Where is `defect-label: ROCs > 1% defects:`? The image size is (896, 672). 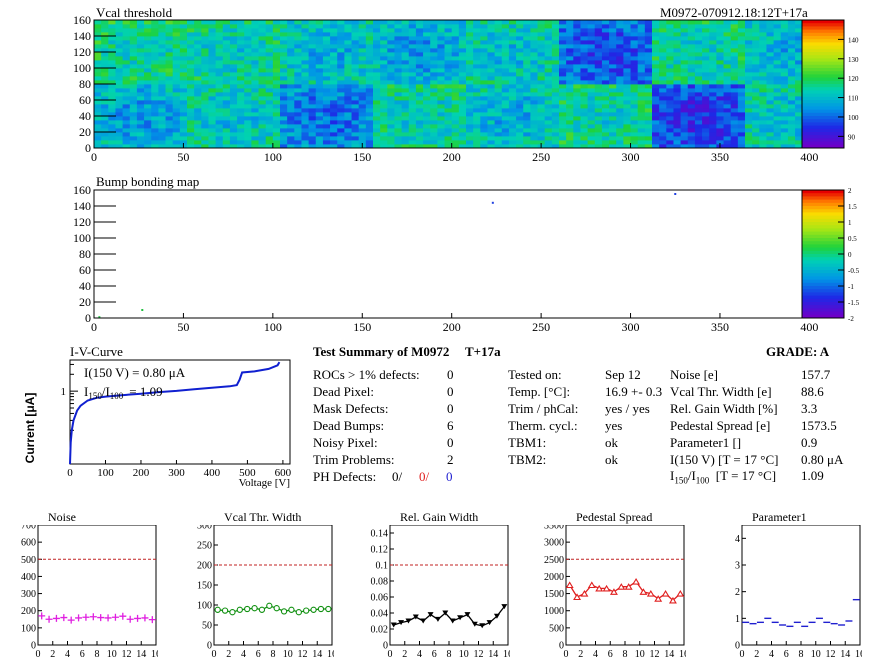 defect-label: ROCs > 1% defects: is located at coordinates (366, 374).